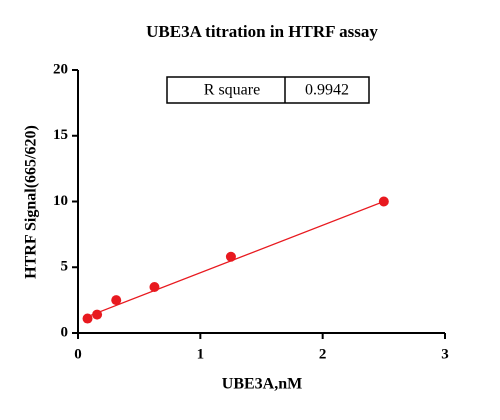 This screenshot has height=420, width=500. What do you see at coordinates (60, 135) in the screenshot?
I see `y-tick-label: 15` at bounding box center [60, 135].